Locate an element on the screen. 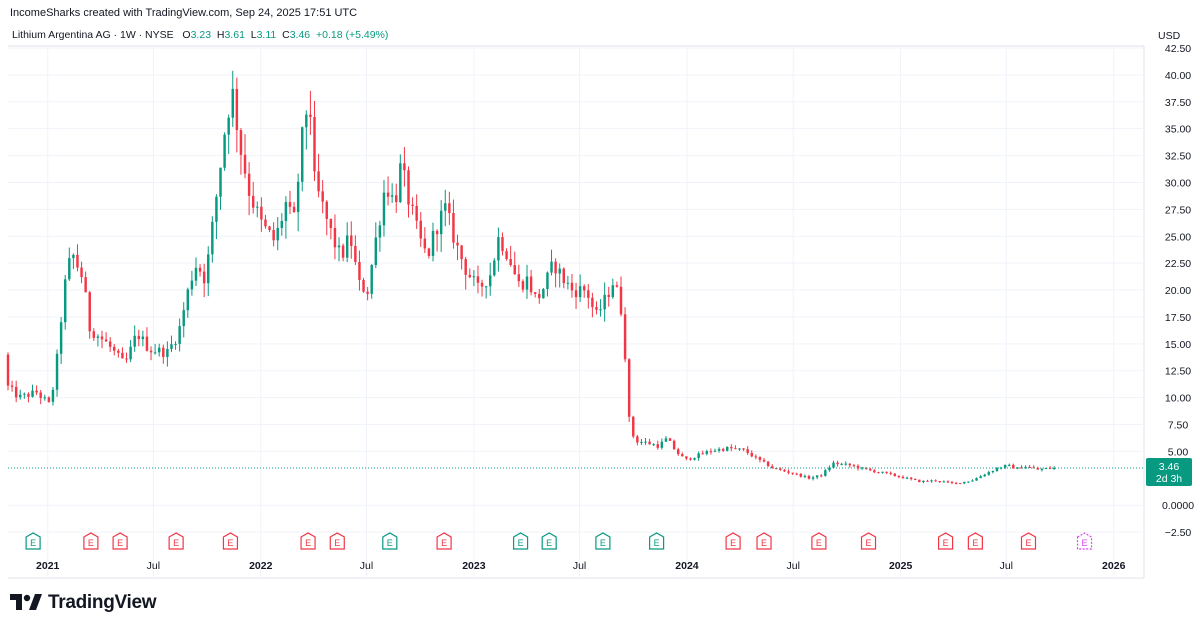 The width and height of the screenshot is (1200, 627). tradingview-logo: TradingView is located at coordinates (83, 603).